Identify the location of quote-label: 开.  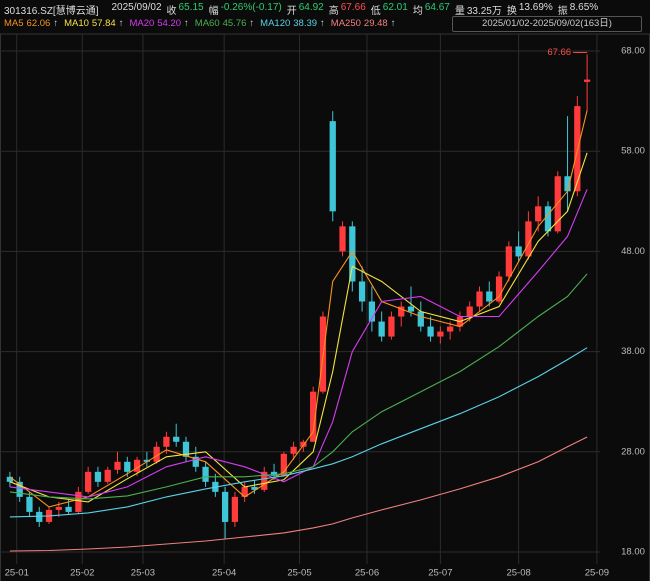
(291, 11).